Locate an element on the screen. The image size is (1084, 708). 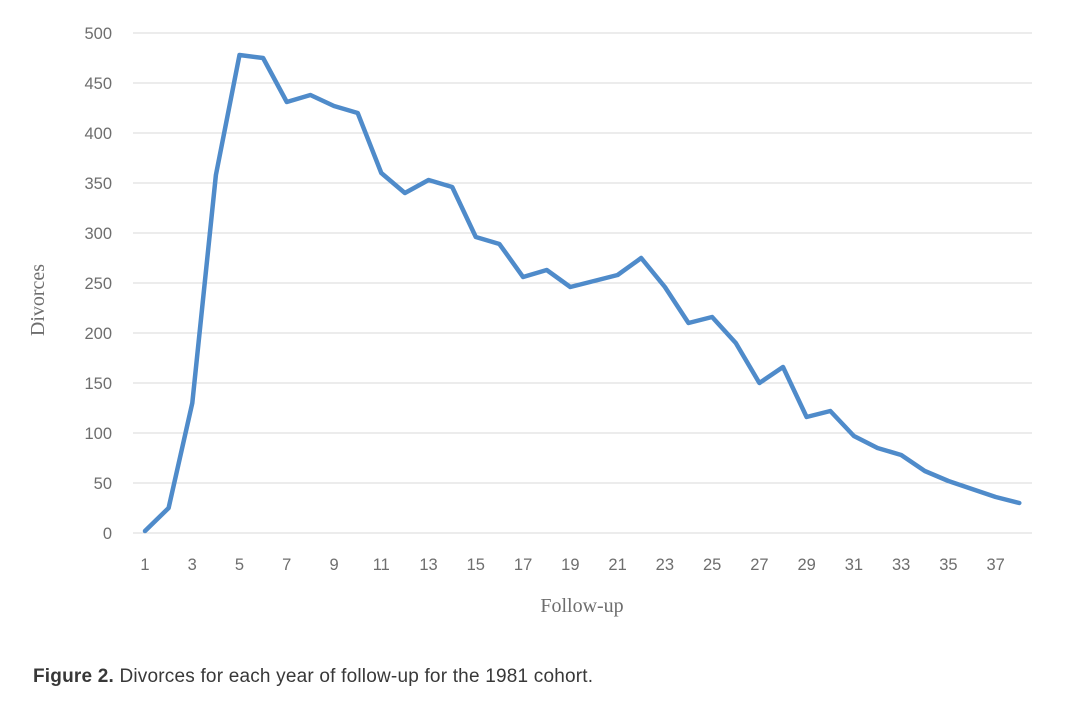
x-tick-label-9: 9 is located at coordinates (333, 565).